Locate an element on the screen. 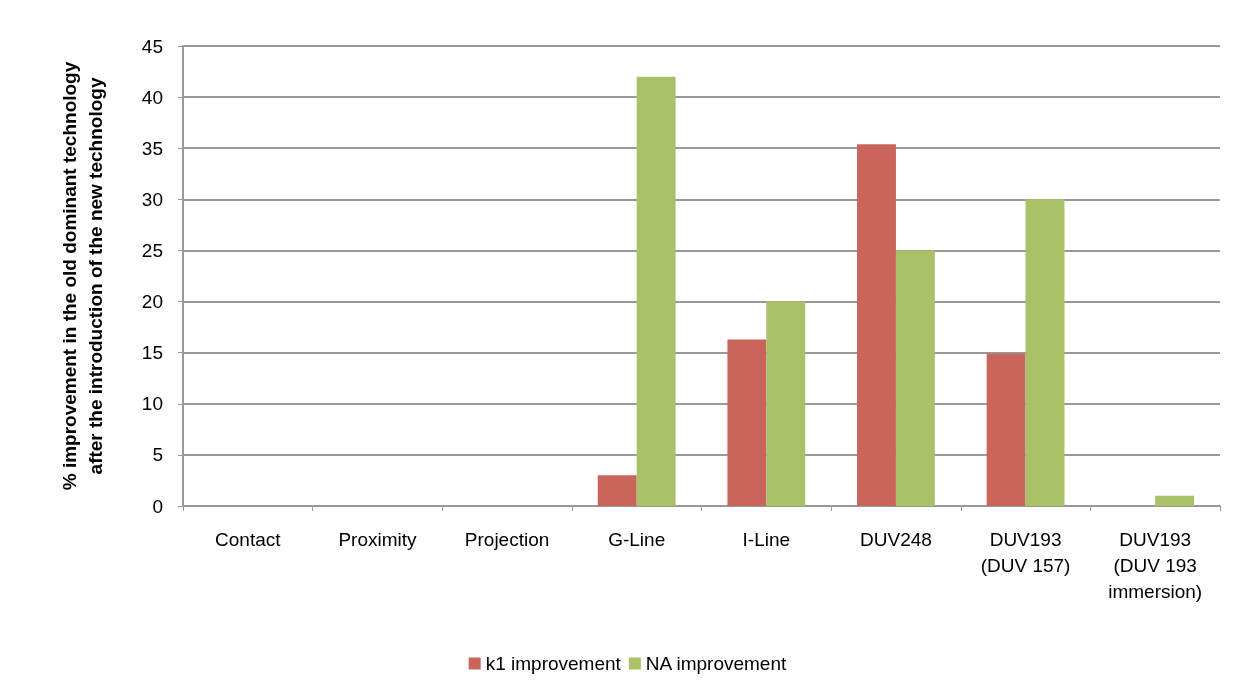 The image size is (1257, 694). y-tick-label: 20 is located at coordinates (152, 302).